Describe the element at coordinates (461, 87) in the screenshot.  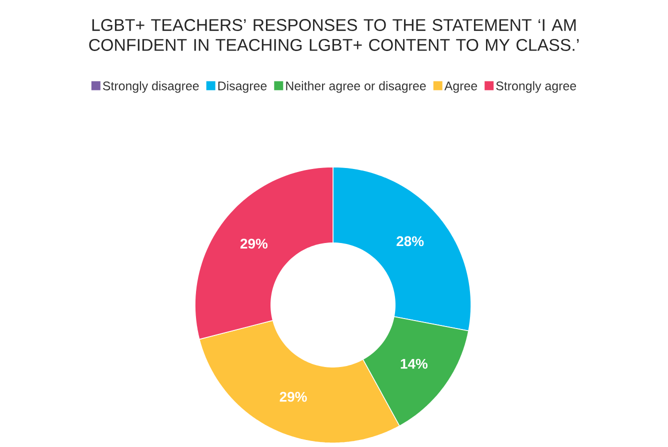
I see `legend-label: Agree` at that location.